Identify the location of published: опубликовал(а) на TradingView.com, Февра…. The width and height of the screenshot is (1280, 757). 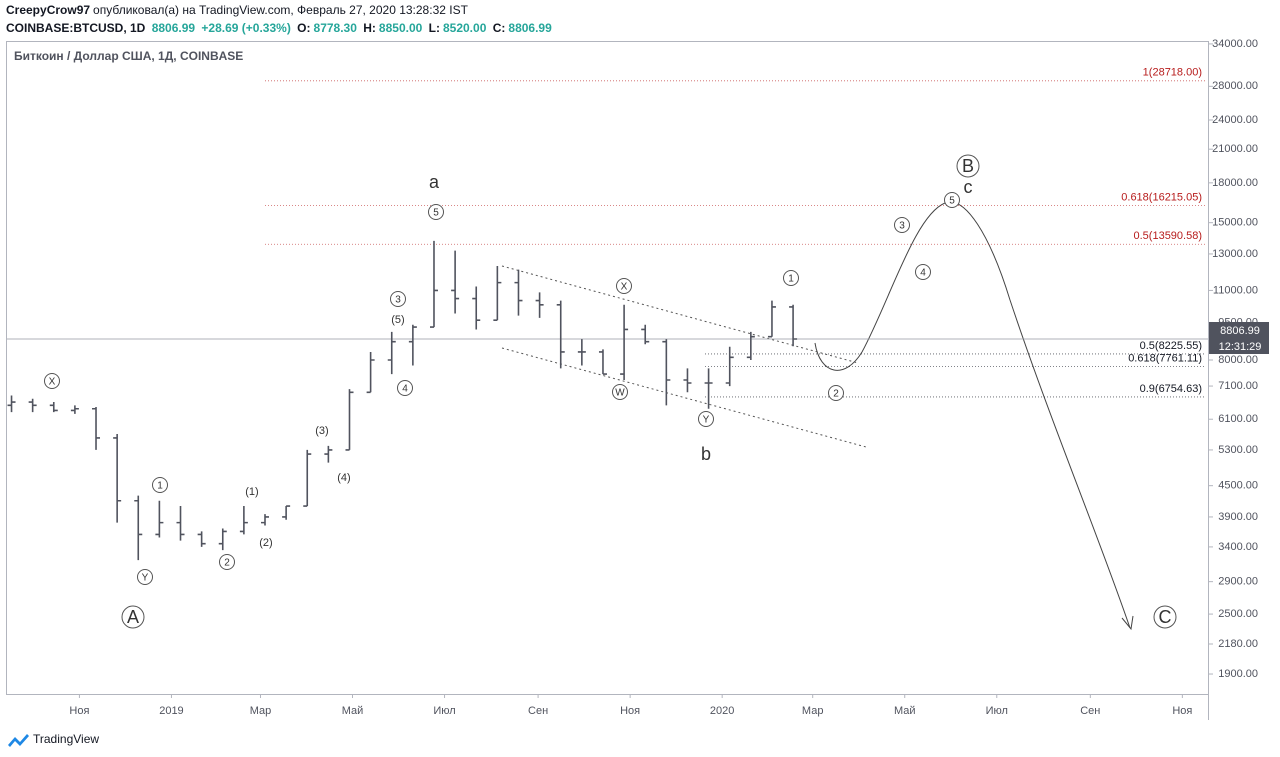
(280, 10).